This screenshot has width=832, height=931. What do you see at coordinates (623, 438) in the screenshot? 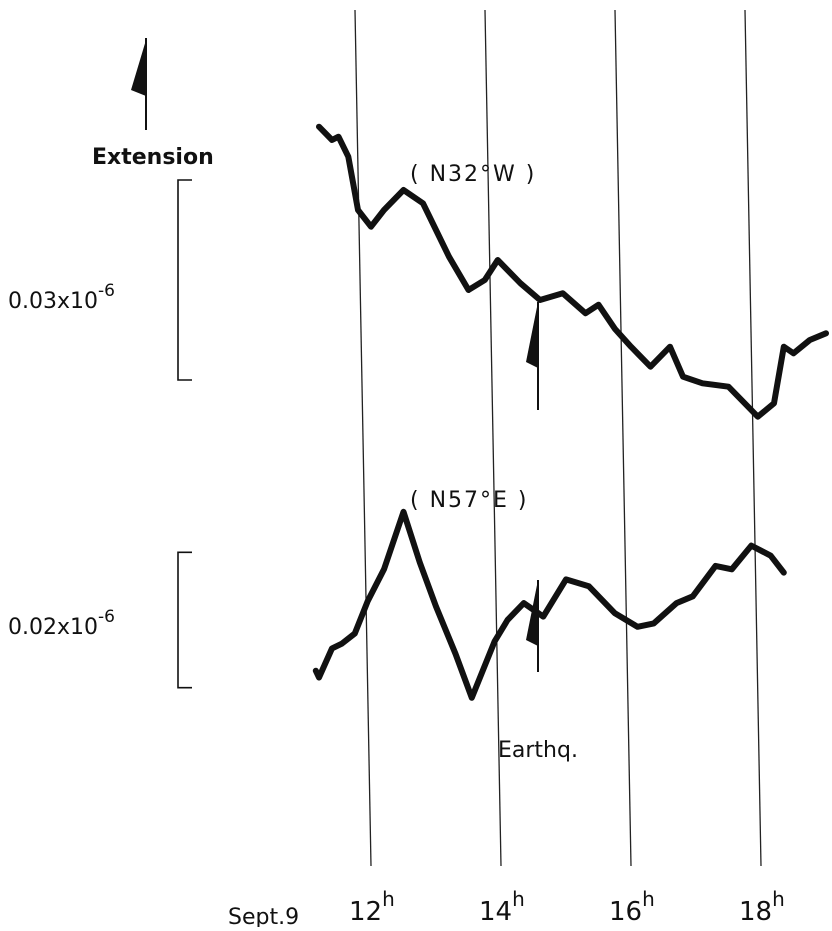
I see `gridline-16h` at bounding box center [623, 438].